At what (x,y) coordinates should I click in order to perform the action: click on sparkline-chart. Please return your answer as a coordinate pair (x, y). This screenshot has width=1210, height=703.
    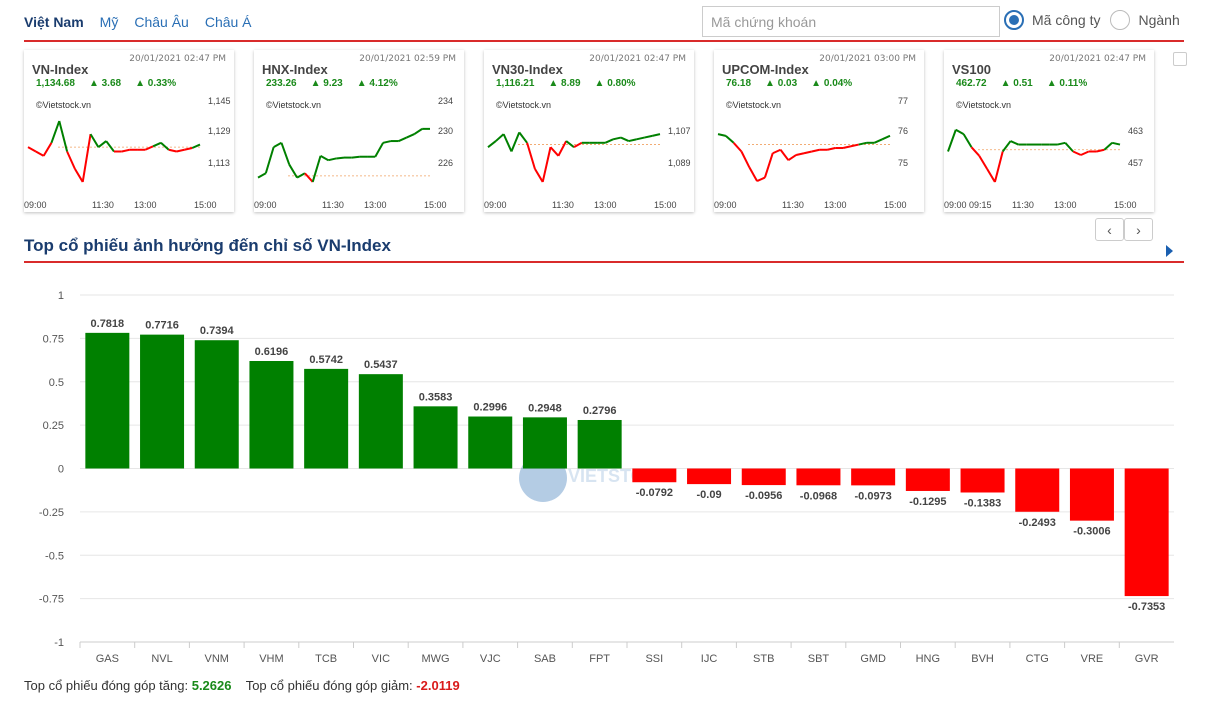
    Looking at the image, I should click on (343, 155).